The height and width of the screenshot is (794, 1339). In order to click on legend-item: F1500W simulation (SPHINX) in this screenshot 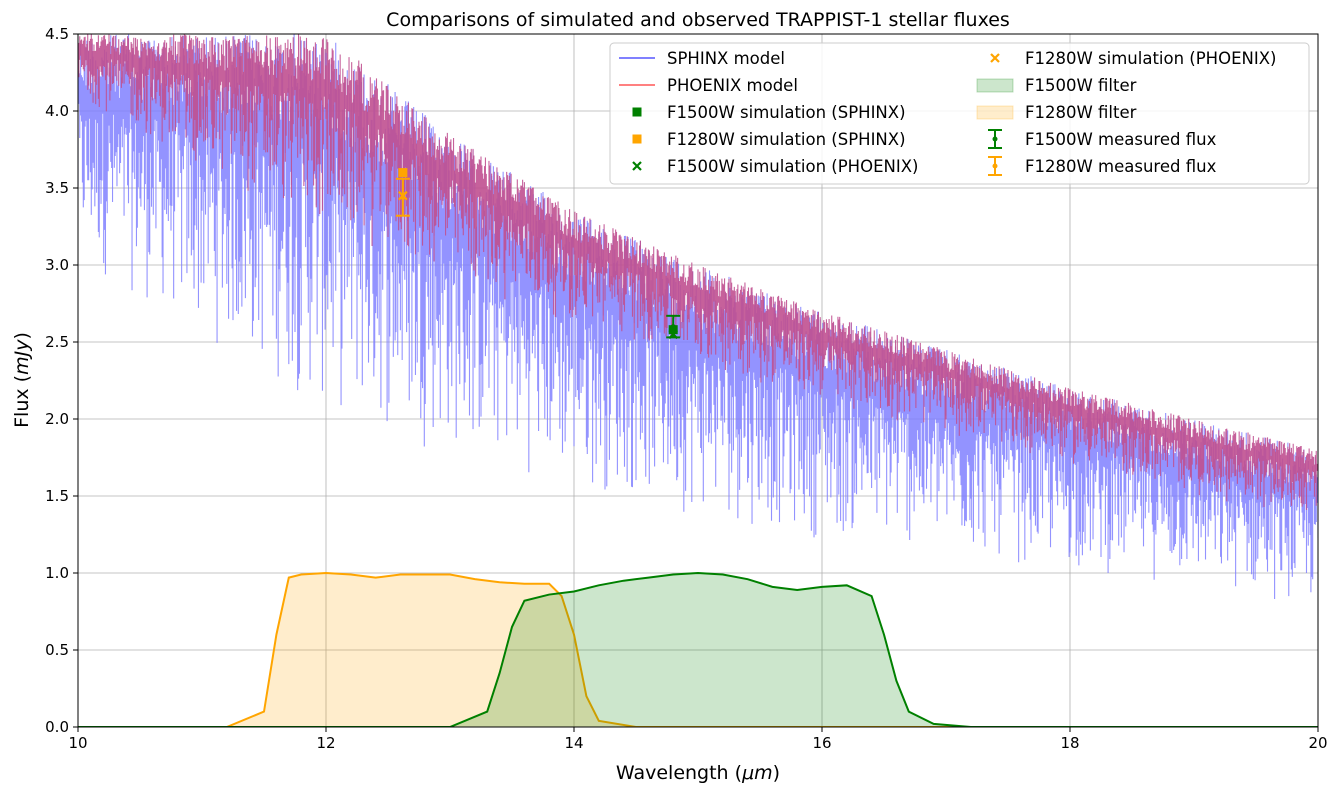, I will do `click(769, 112)`.